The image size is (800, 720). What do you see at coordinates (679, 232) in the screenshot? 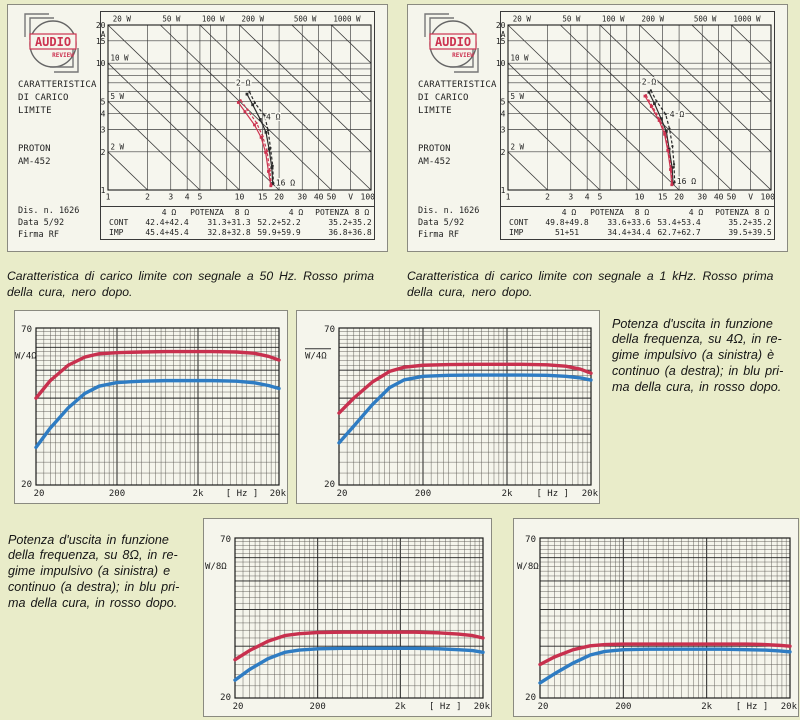
I see `value-imp-4ohm-black: 62.7+62.7` at bounding box center [679, 232].